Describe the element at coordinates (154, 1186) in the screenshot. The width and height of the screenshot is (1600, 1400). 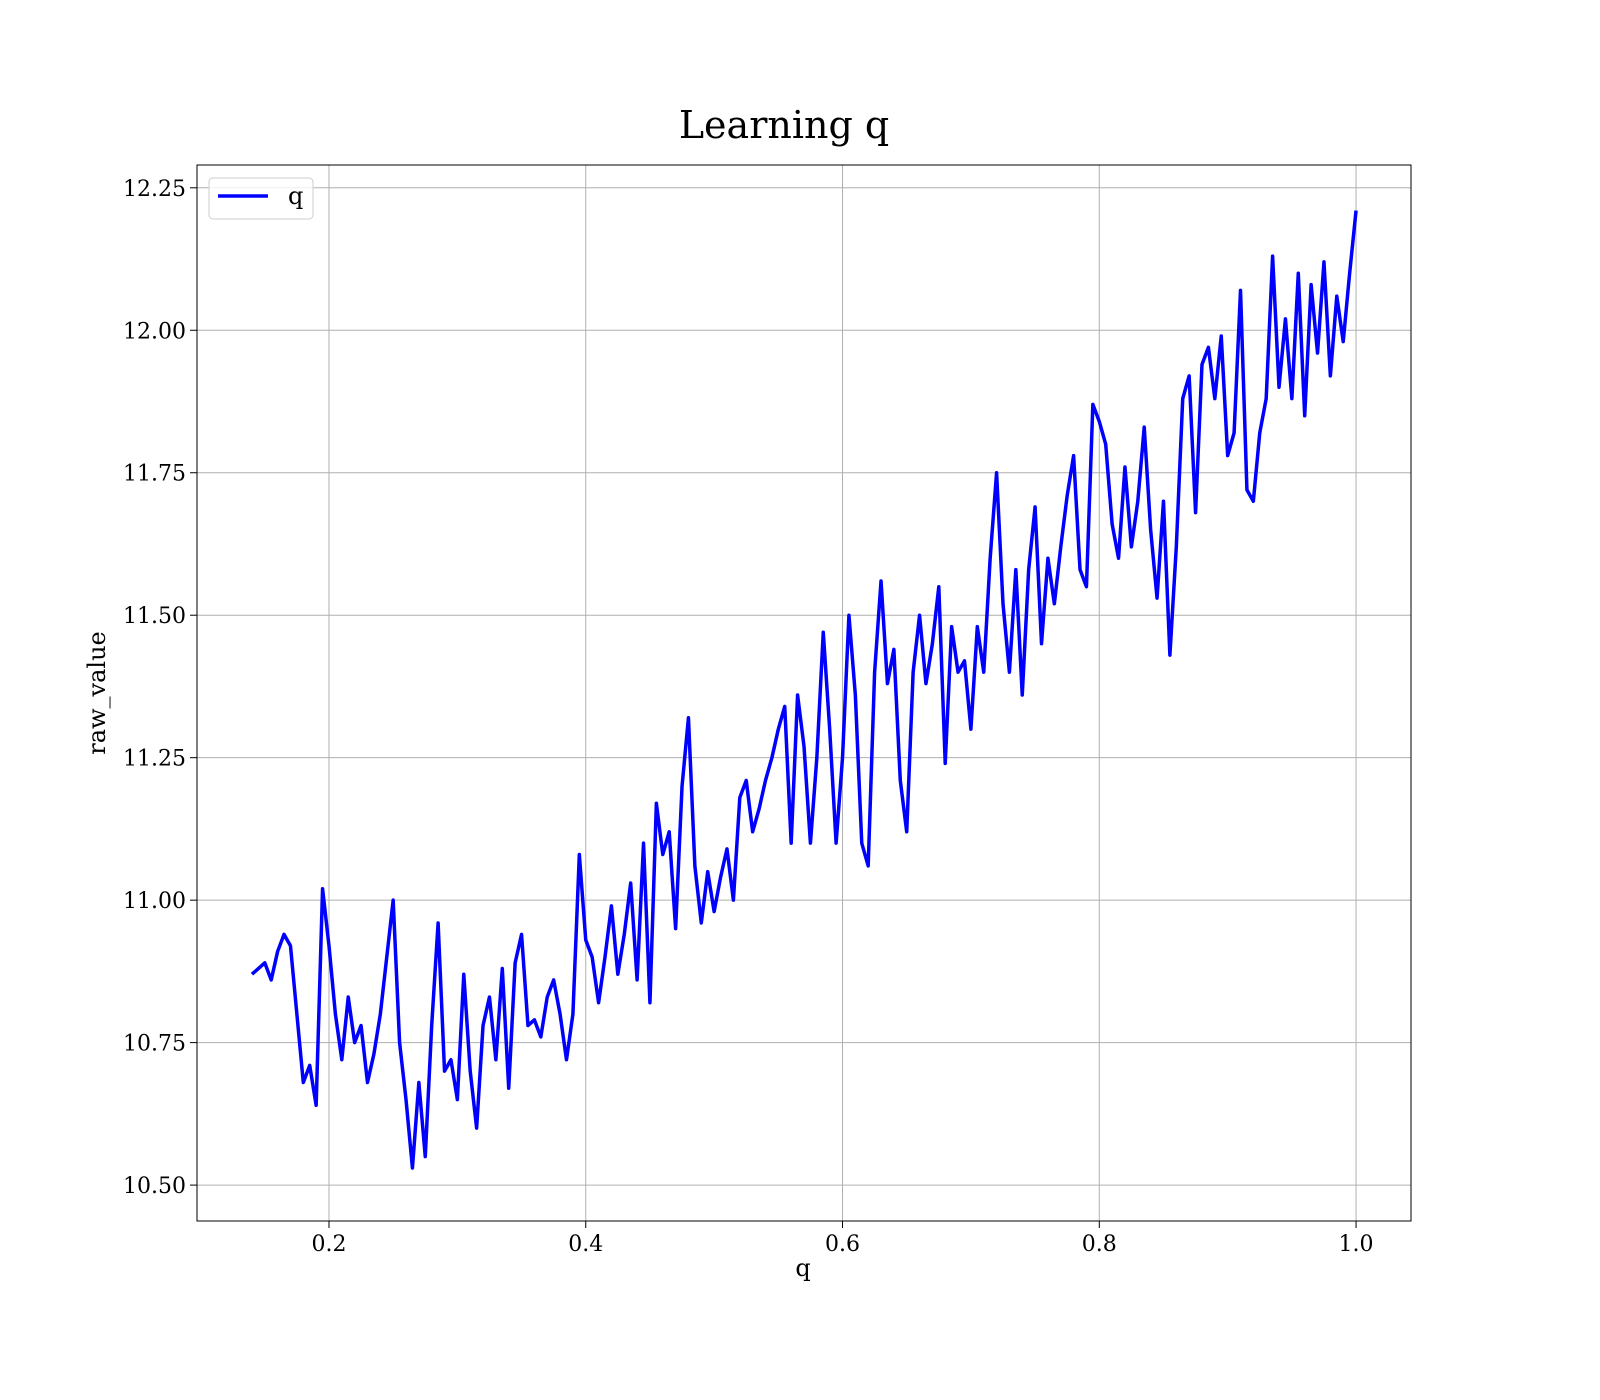
I see `y-tick-label: 10.50` at that location.